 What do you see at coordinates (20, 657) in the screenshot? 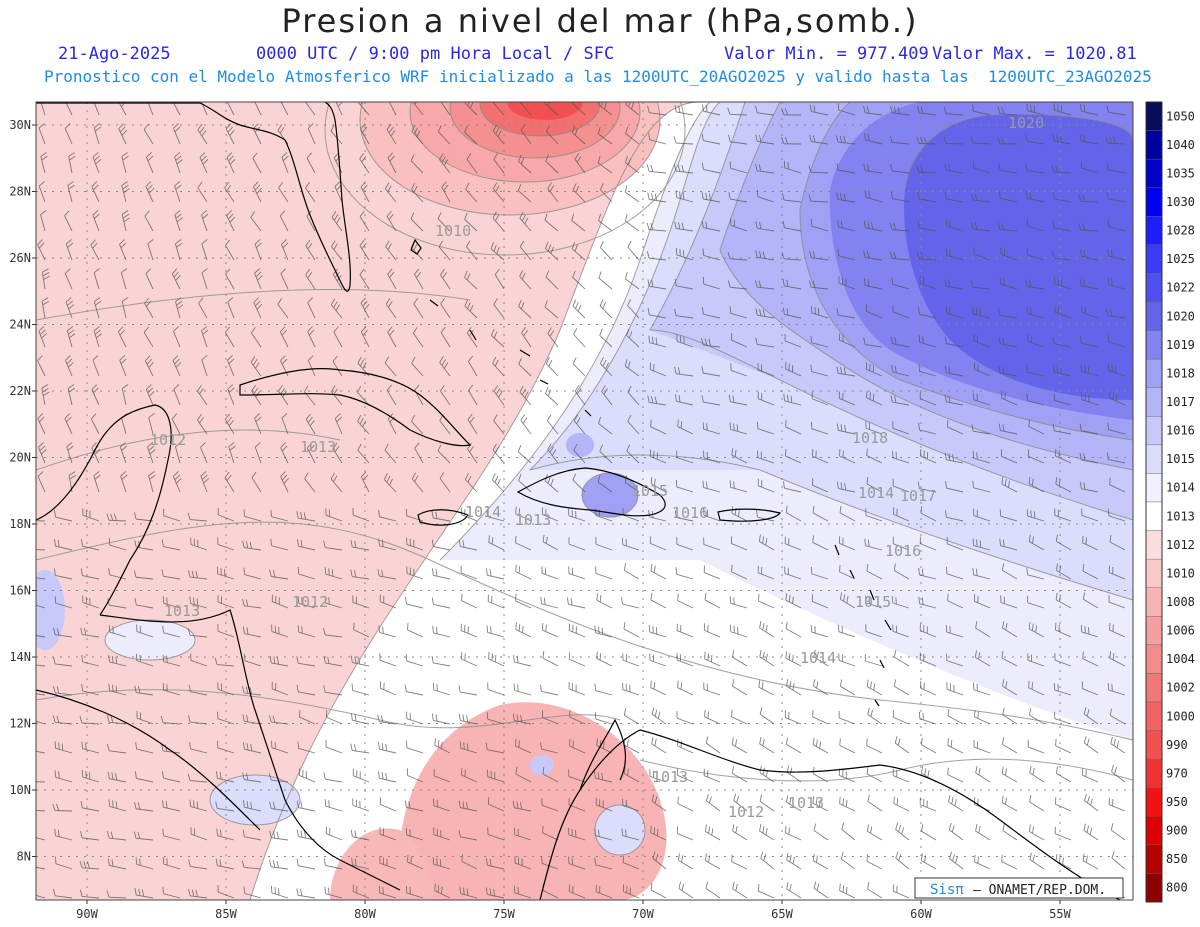
I see `lat-tick-label: 14N` at bounding box center [20, 657].